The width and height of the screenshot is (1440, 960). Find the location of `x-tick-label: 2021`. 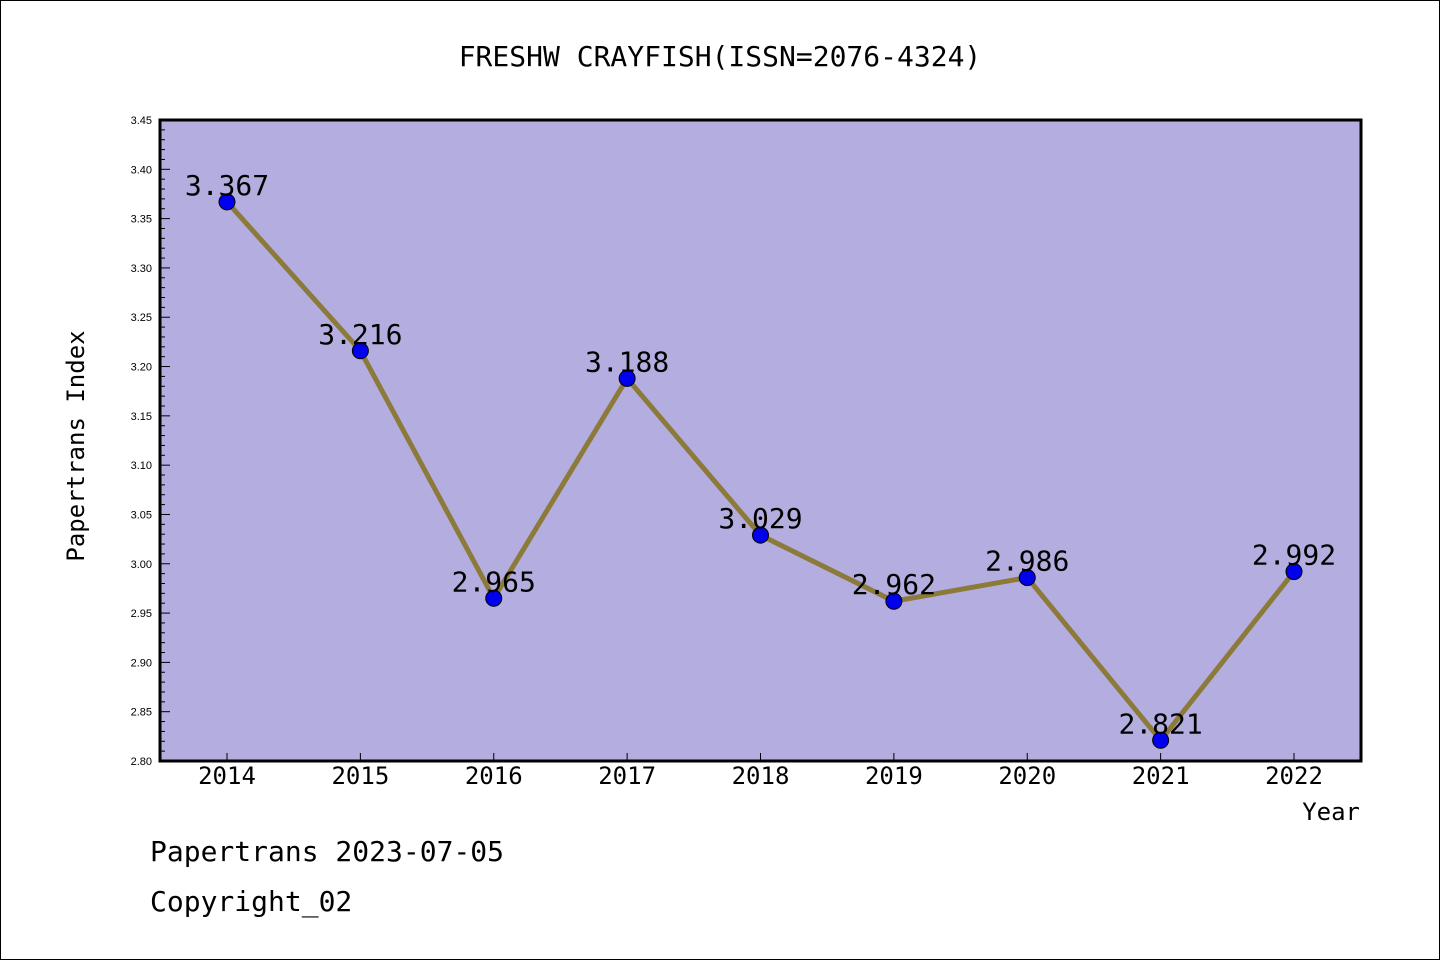

x-tick-label: 2021 is located at coordinates (1161, 776).